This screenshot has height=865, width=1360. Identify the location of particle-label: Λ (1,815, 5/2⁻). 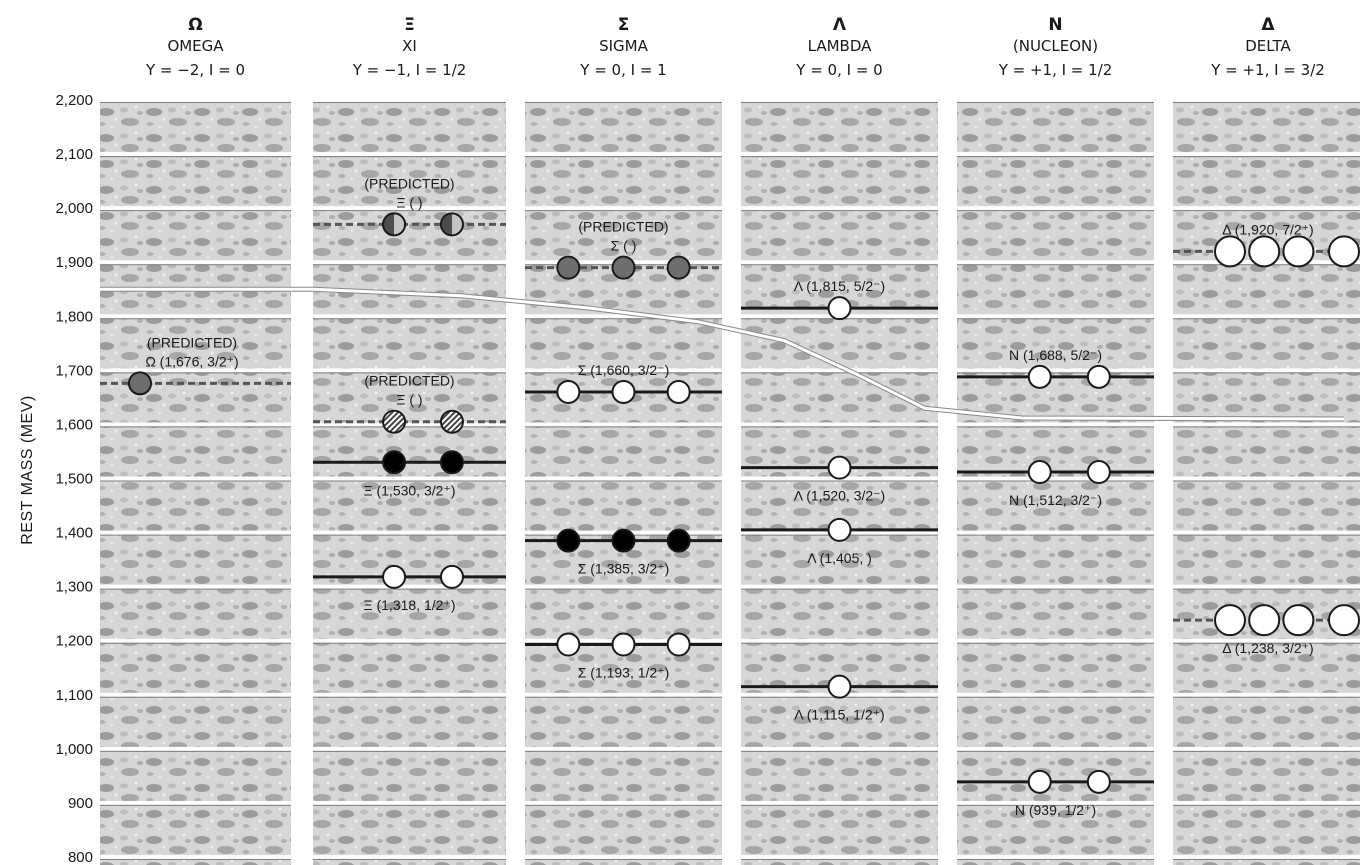
(839, 286).